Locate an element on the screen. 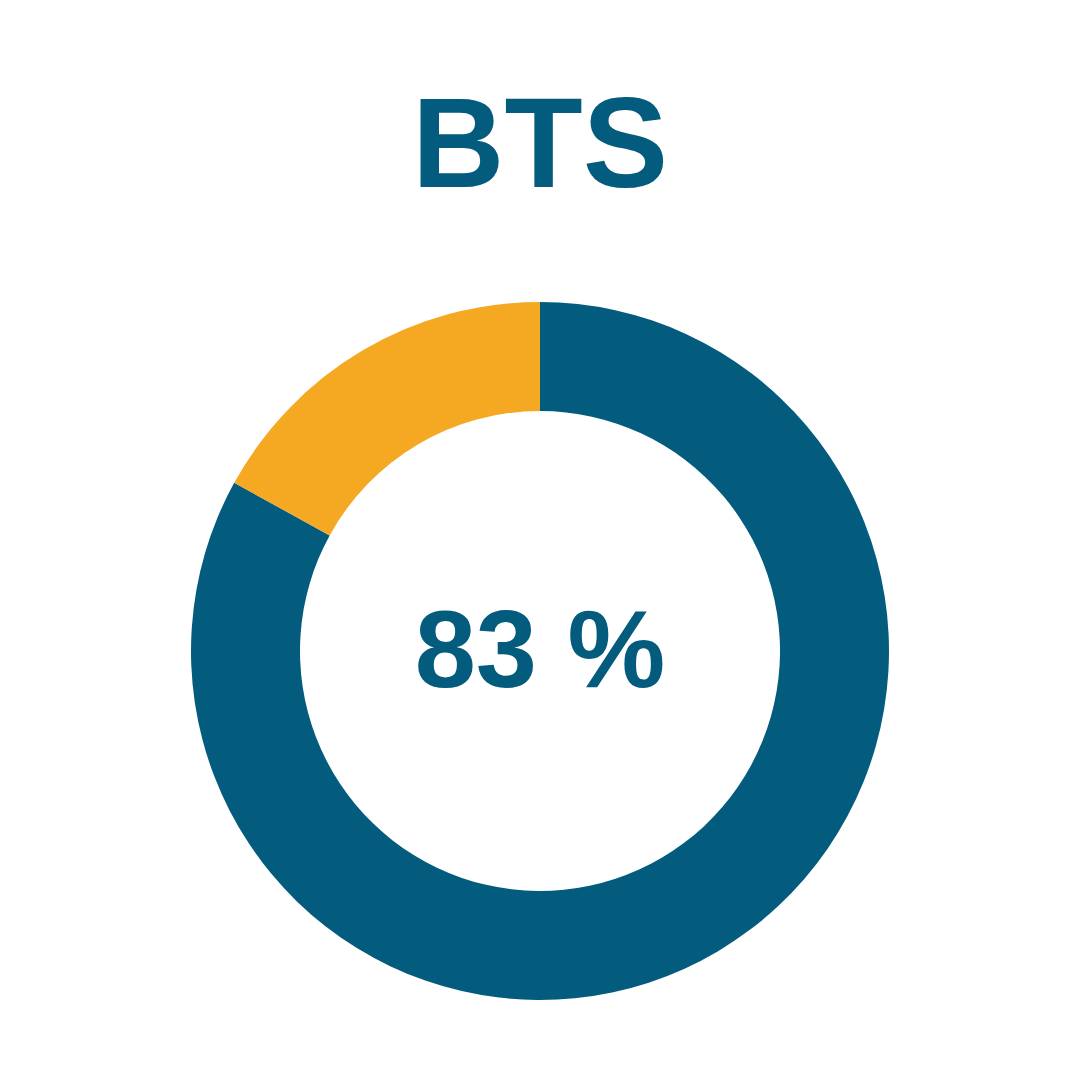 The image size is (1080, 1080). donut-slice is located at coordinates (387, 419).